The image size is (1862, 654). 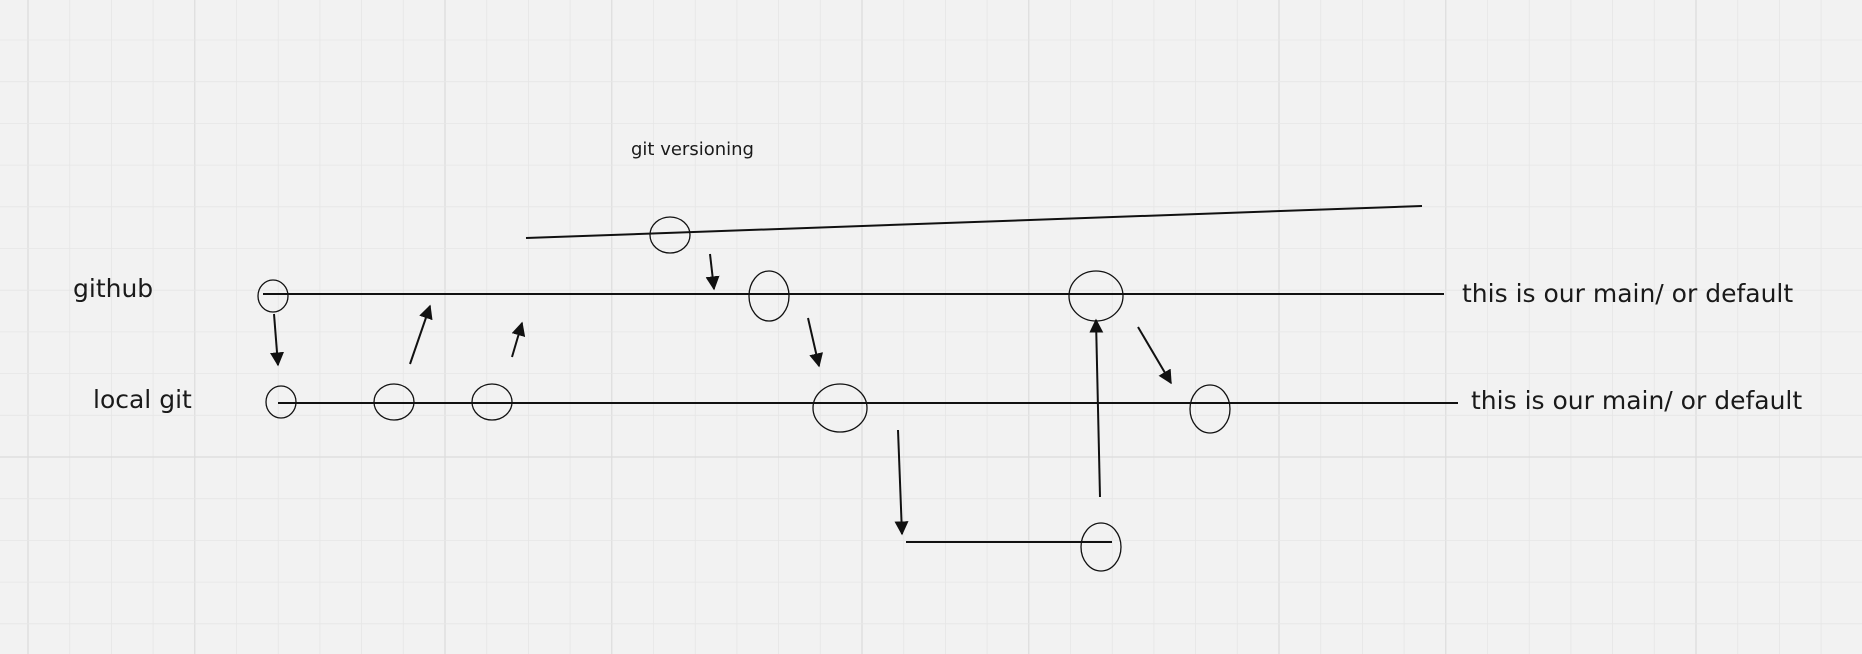 I want to click on arrow-clone-down, so click(x=277, y=340).